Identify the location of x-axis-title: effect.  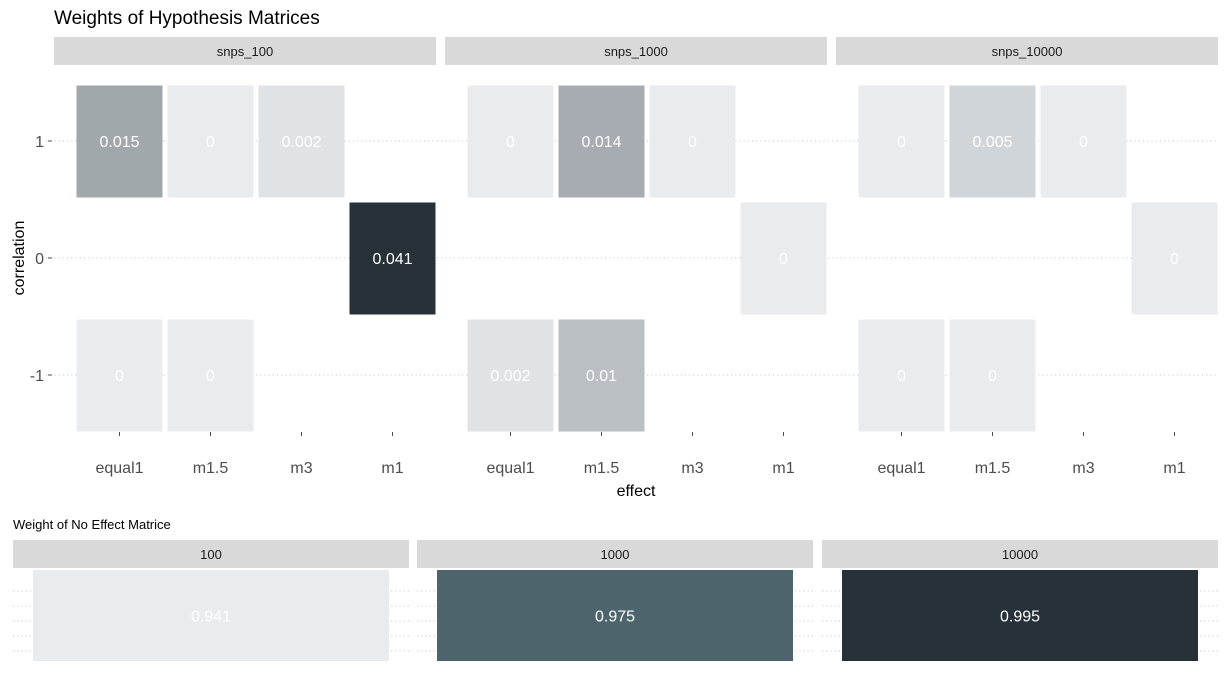
(636, 491).